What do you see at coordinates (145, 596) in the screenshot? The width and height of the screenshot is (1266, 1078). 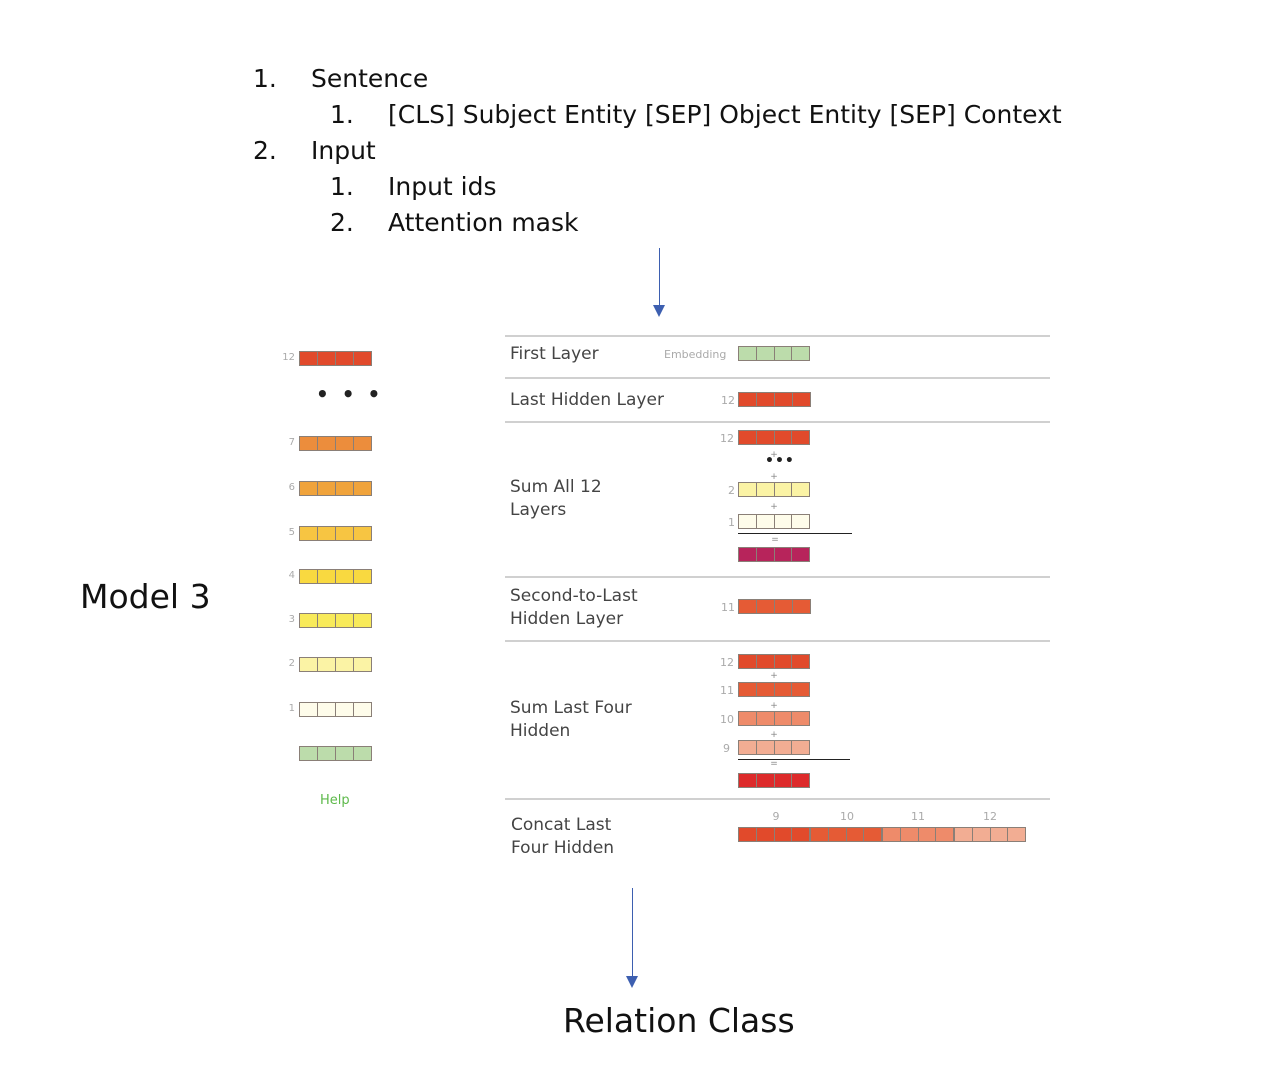 I see `model-label: Model 3` at bounding box center [145, 596].